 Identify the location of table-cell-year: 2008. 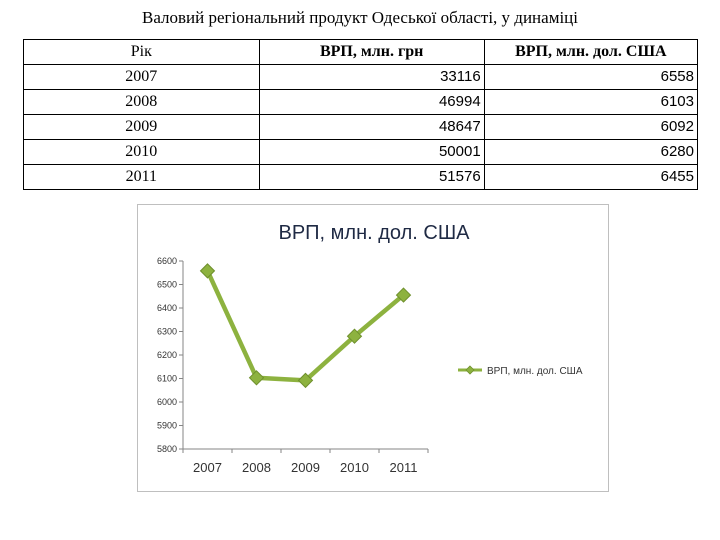
(141, 102).